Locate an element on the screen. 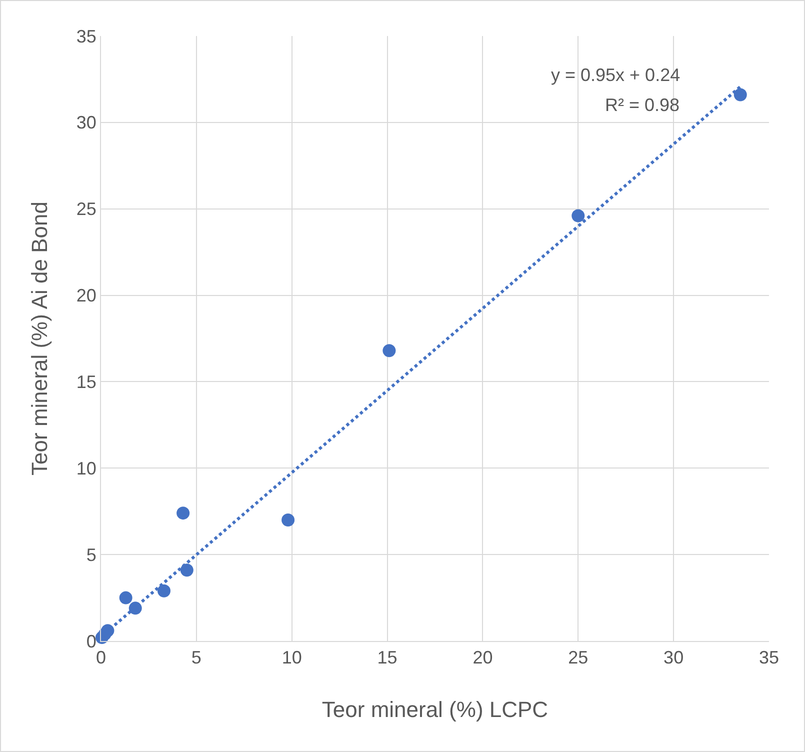 This screenshot has width=805, height=752. x-tick-label: 5 is located at coordinates (196, 658).